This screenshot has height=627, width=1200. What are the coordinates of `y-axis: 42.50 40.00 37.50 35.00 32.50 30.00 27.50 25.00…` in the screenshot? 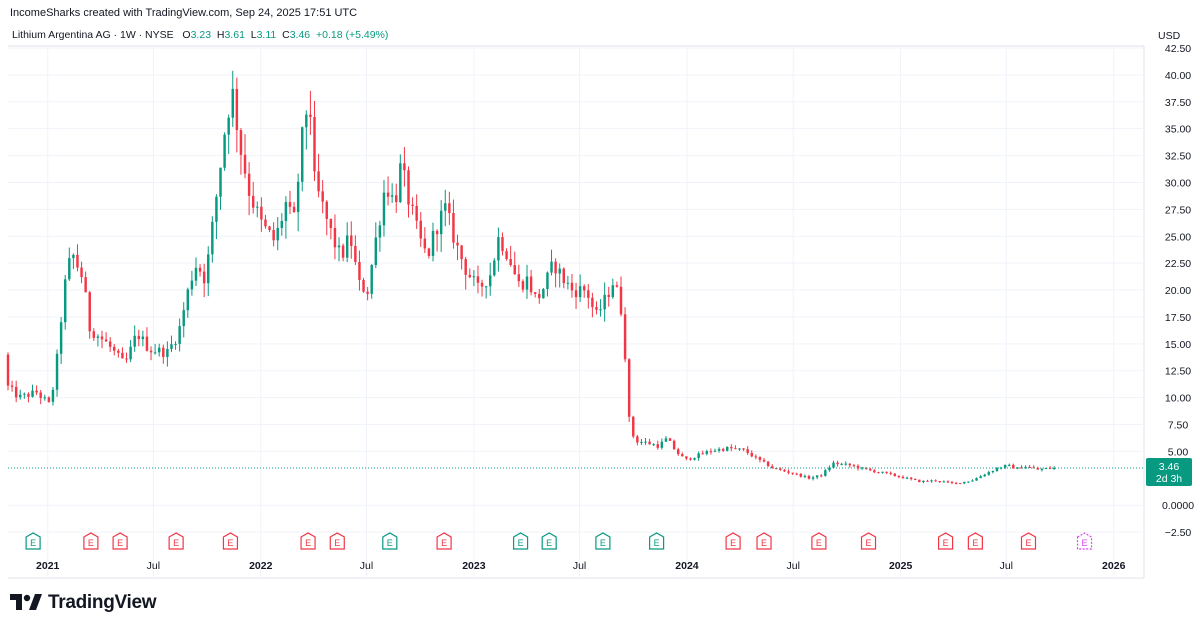 It's located at (1178, 291).